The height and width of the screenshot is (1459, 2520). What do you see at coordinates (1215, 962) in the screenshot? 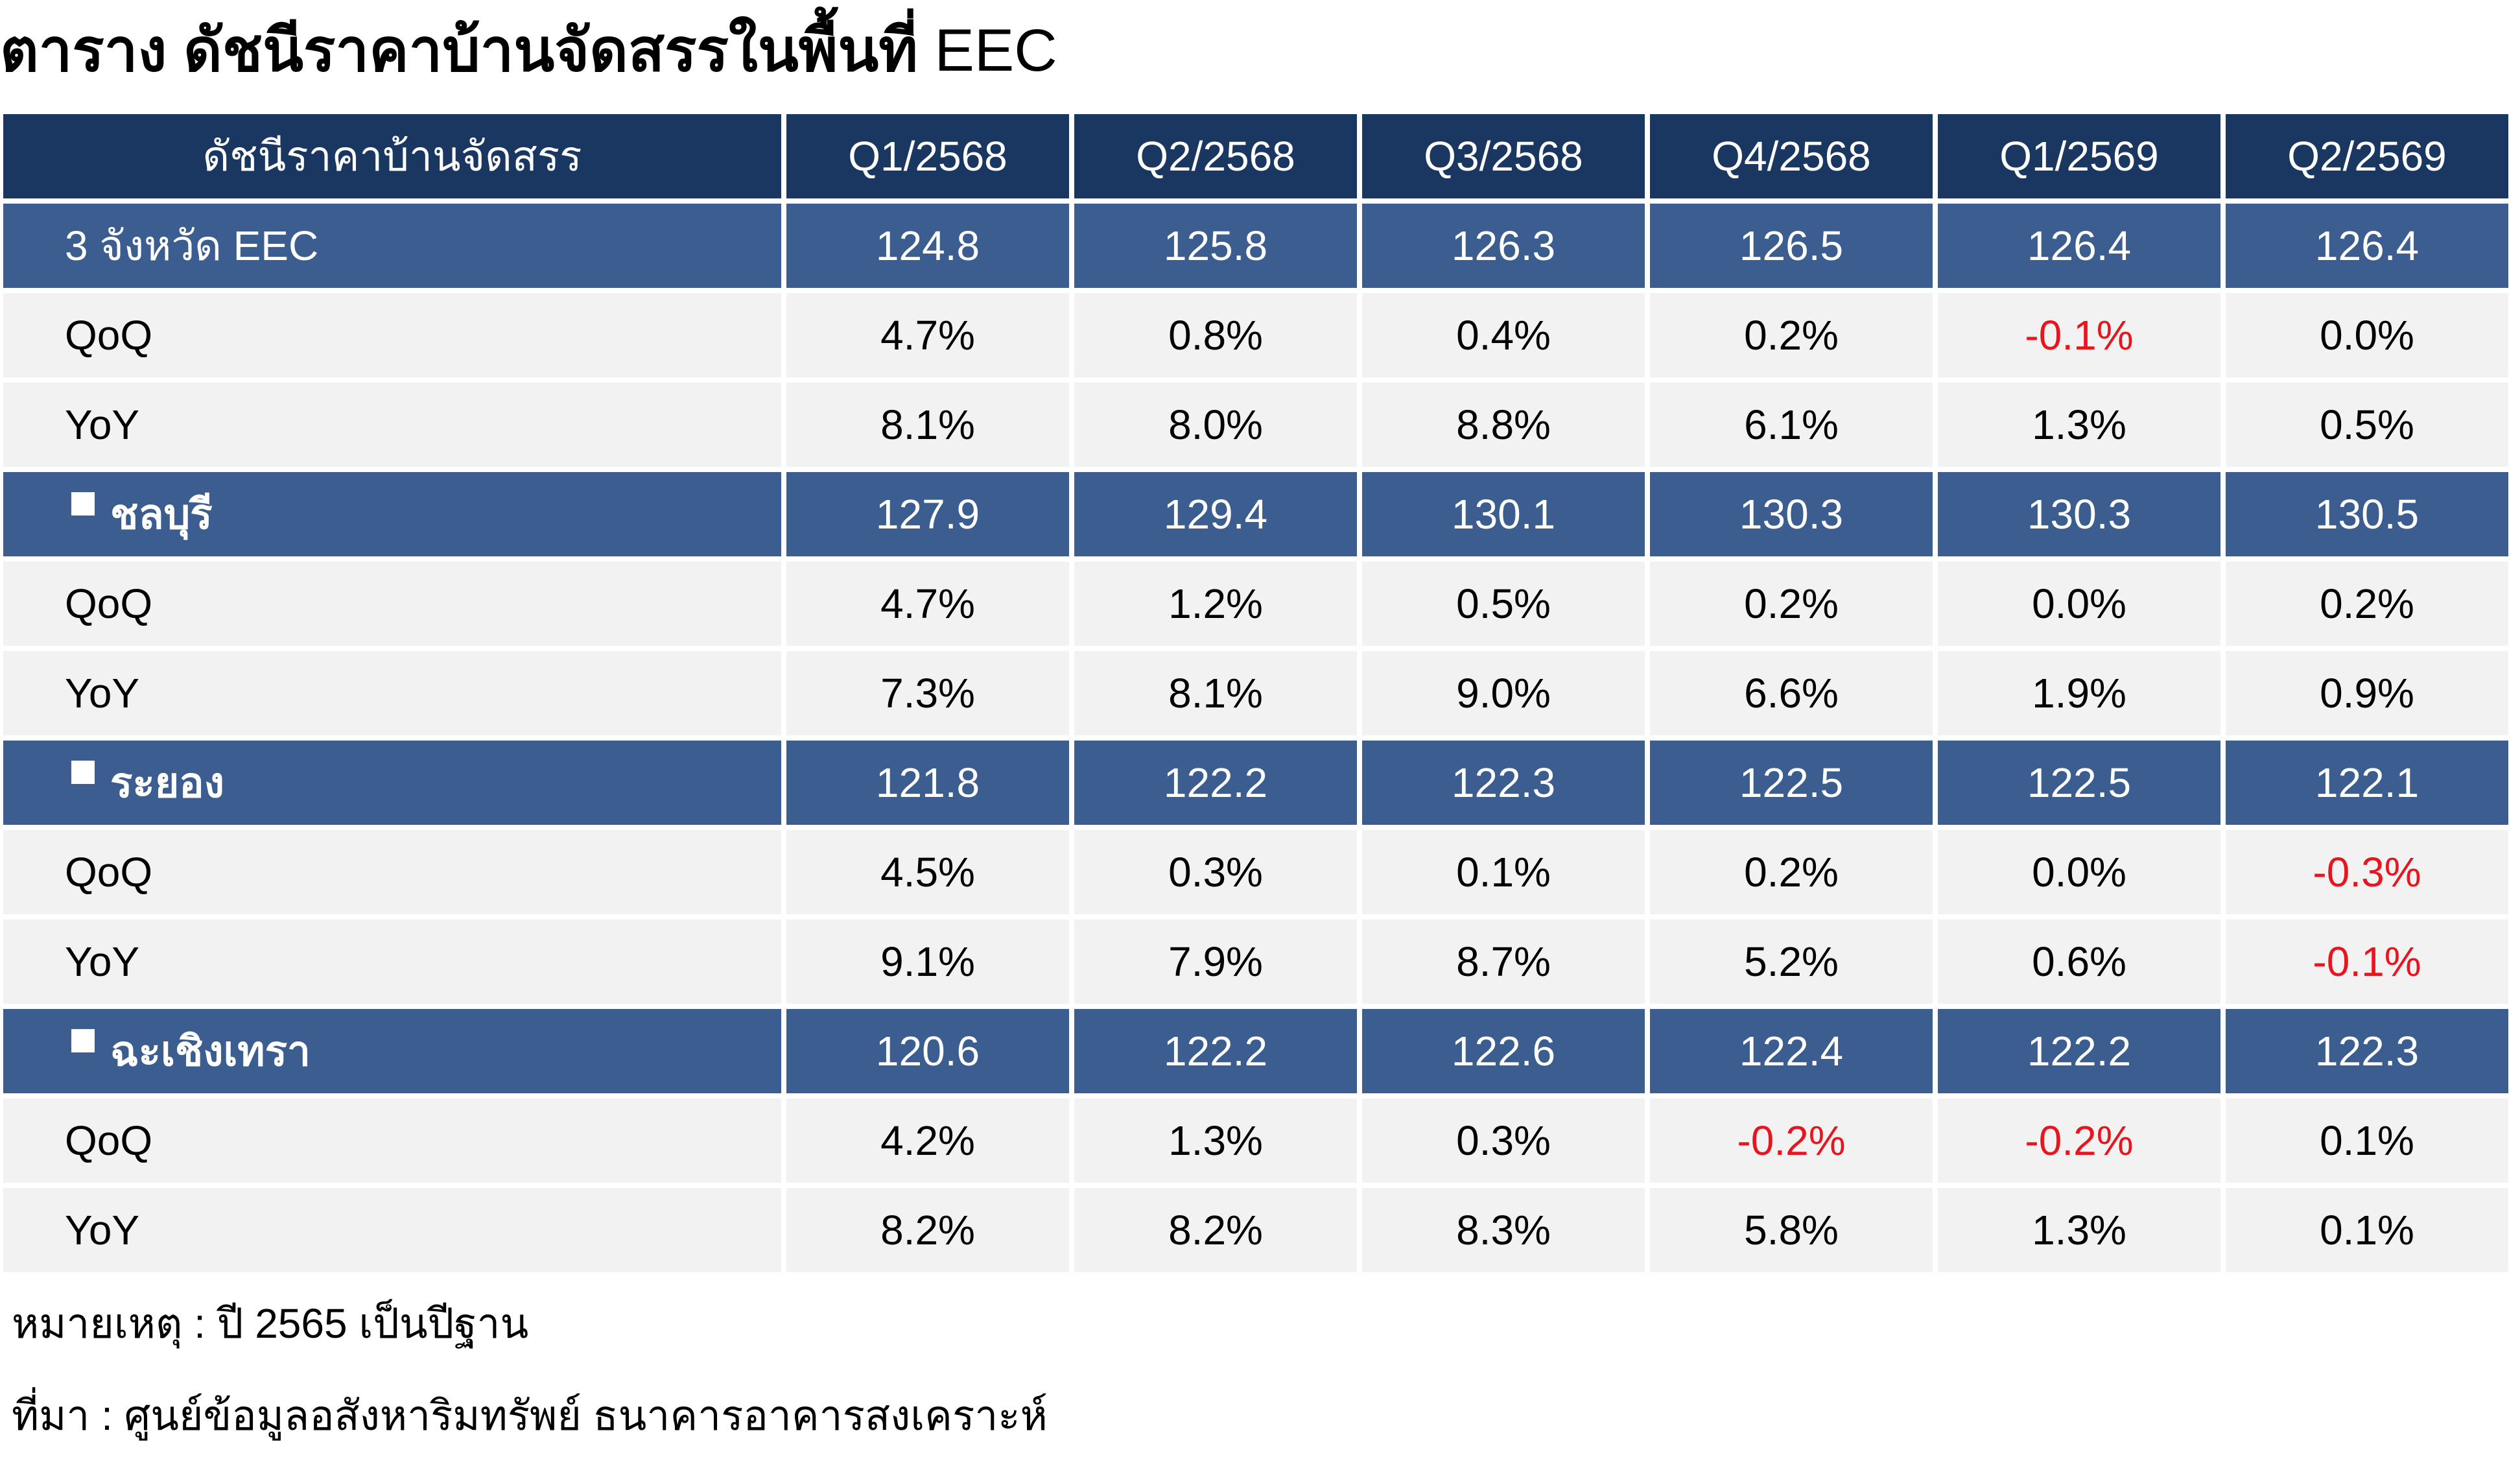
I see `yoy-cell: 7.9%` at bounding box center [1215, 962].